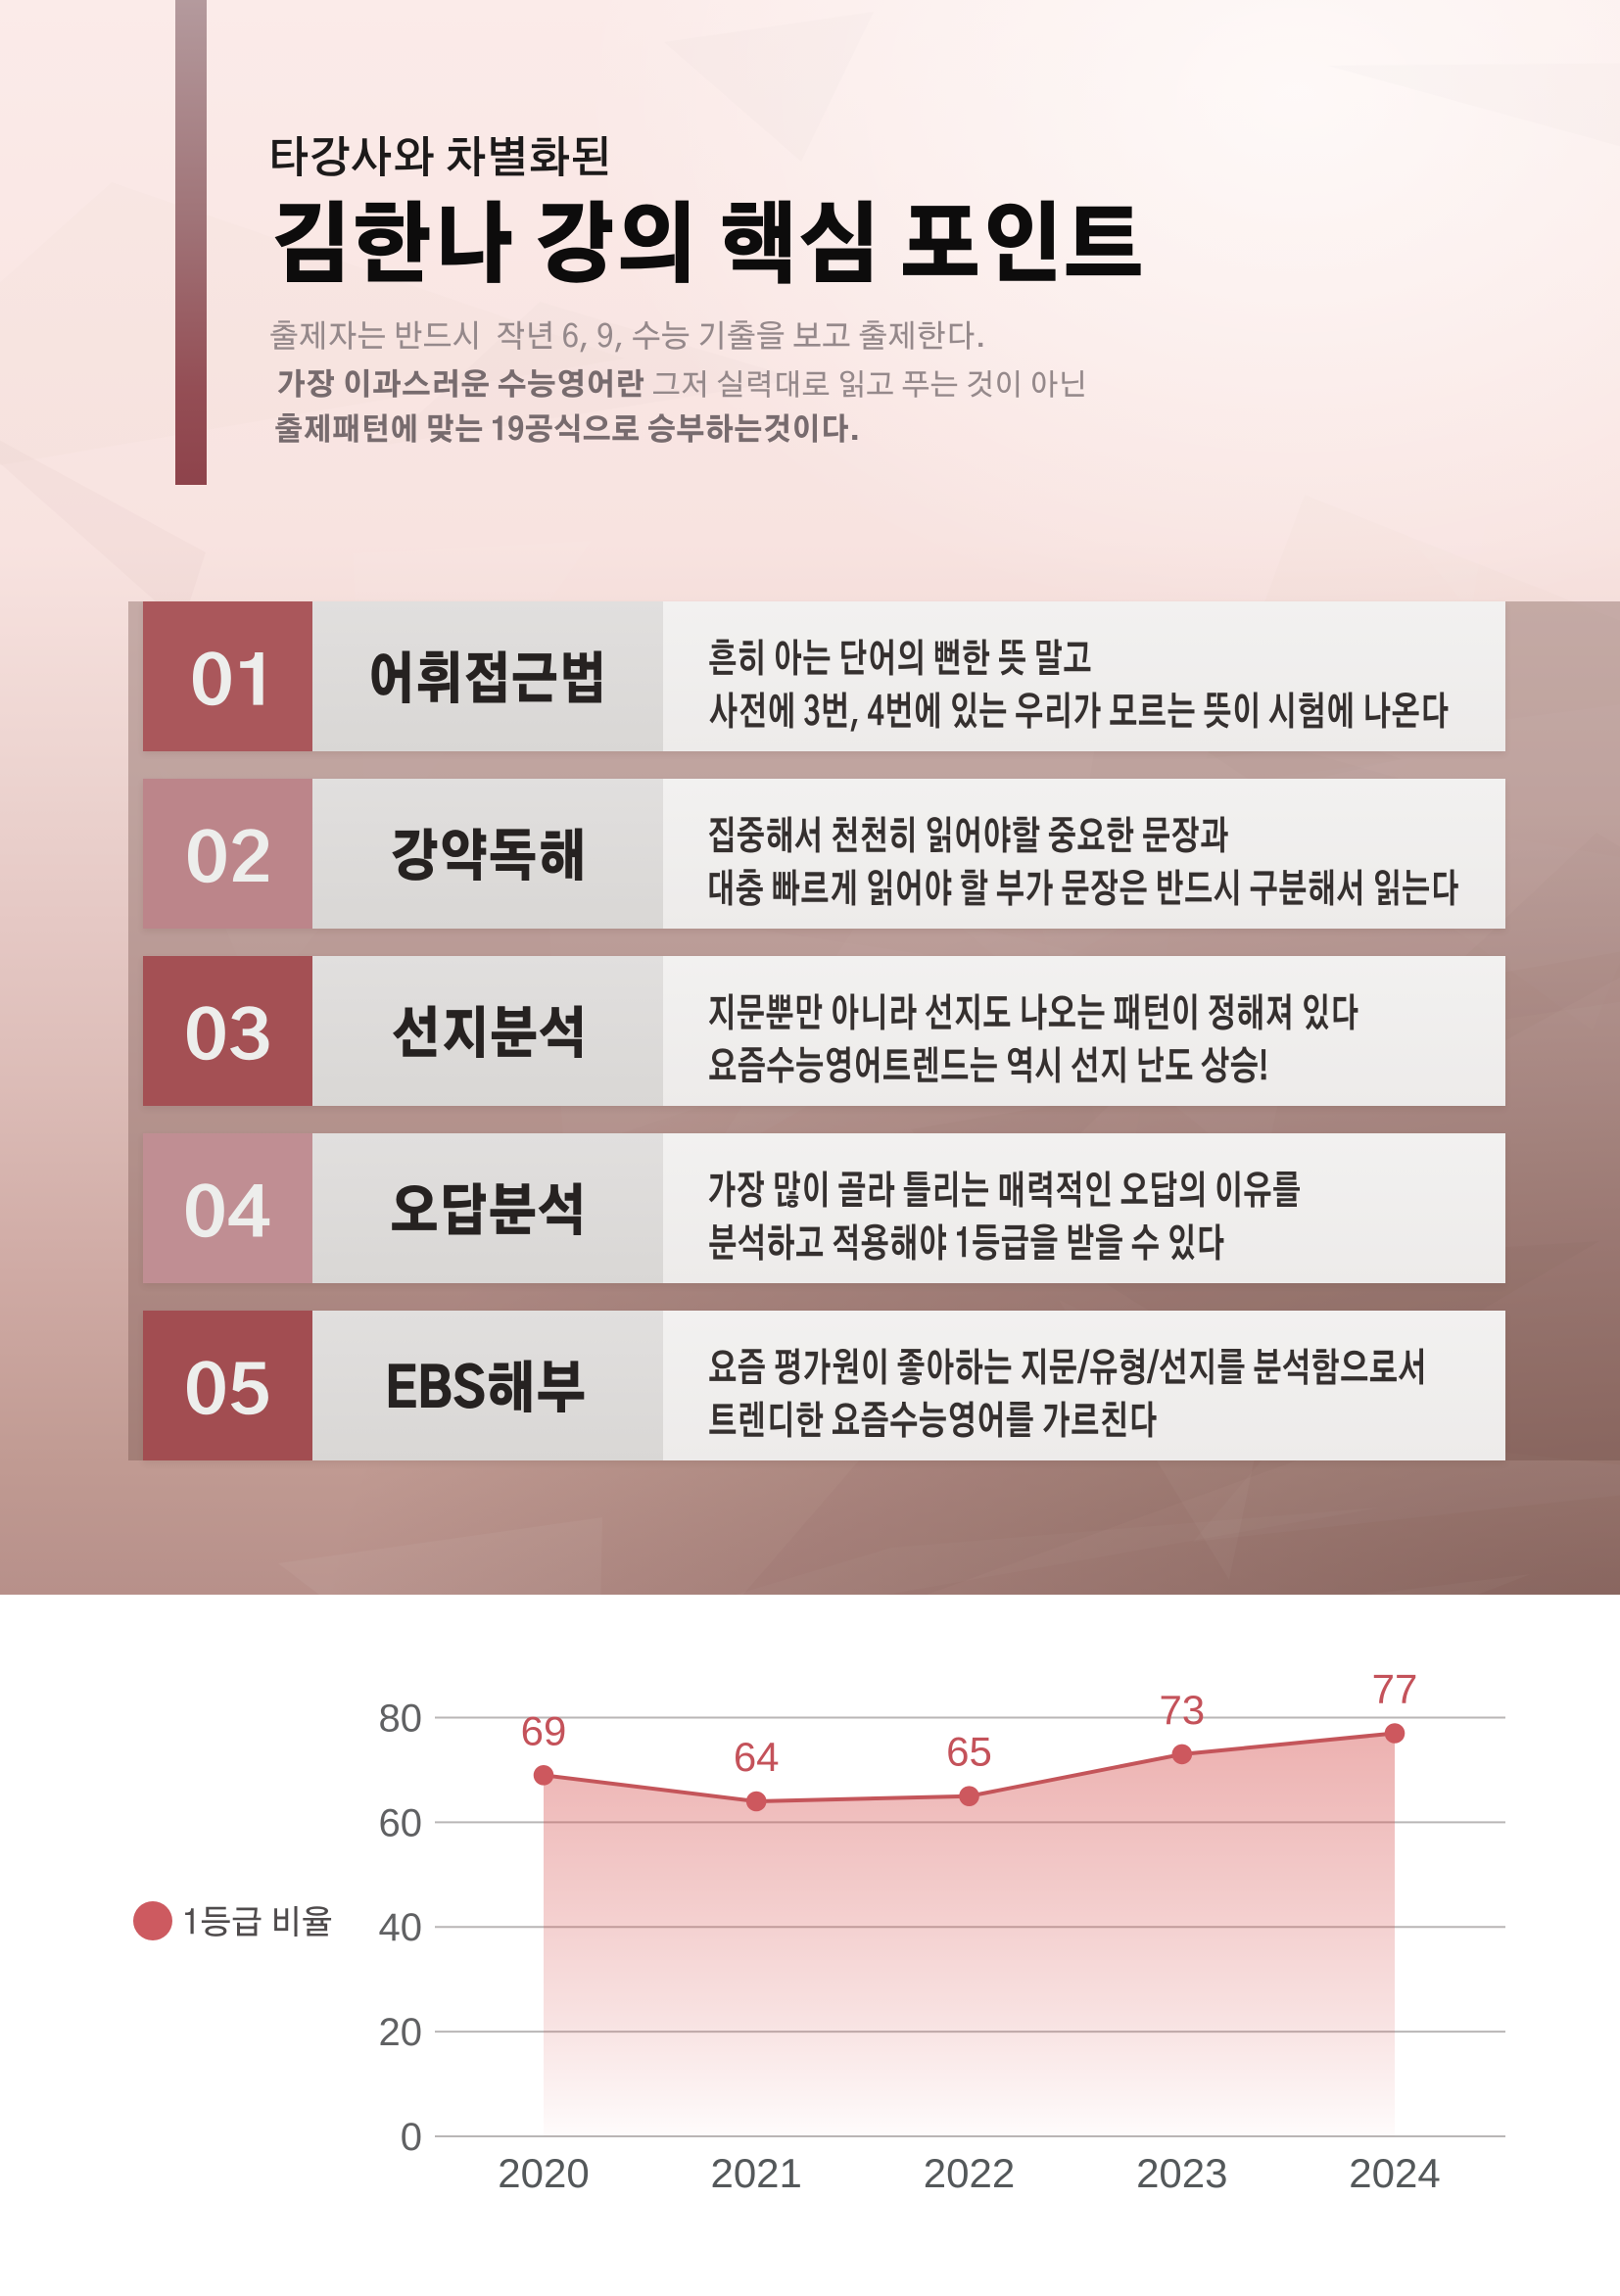 This screenshot has height=2296, width=1620. What do you see at coordinates (401, 1928) in the screenshot?
I see `svg-text: 40` at bounding box center [401, 1928].